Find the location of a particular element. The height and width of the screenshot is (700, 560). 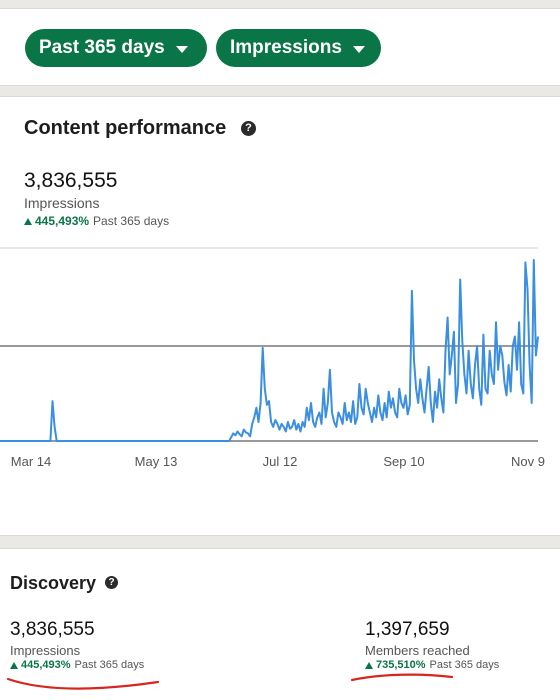

x-tick-label: Mar 14 is located at coordinates (31, 461).